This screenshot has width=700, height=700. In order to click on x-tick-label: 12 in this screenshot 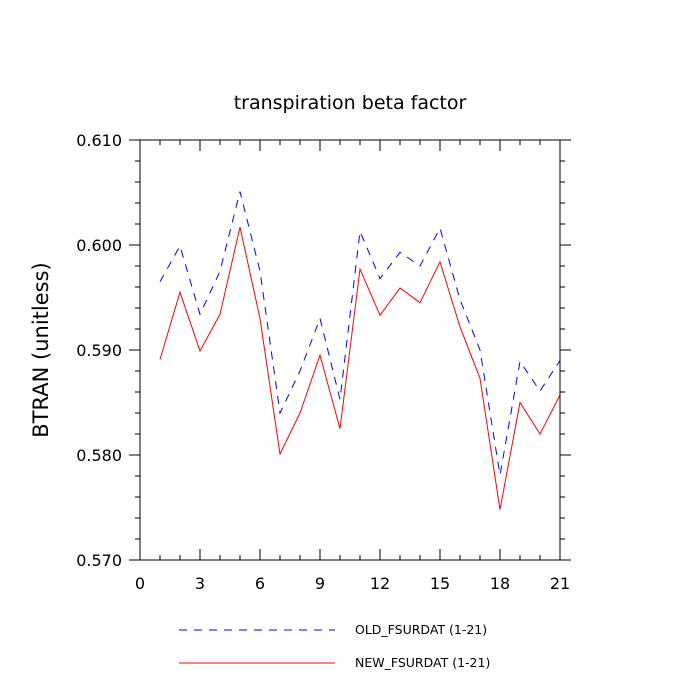, I will do `click(380, 583)`.